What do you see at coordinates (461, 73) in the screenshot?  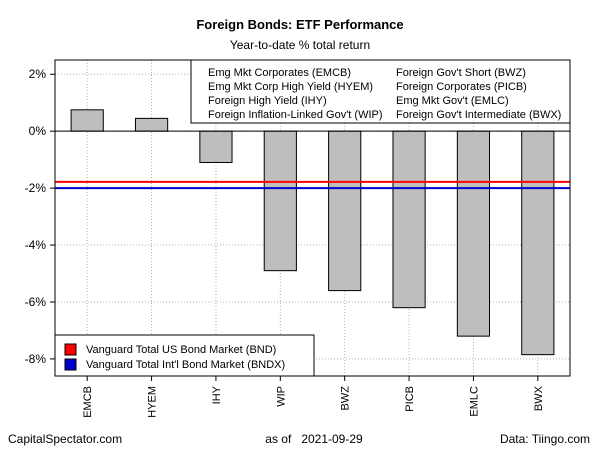 I see `legend-entry: Foreign Gov't Short (BWZ)` at bounding box center [461, 73].